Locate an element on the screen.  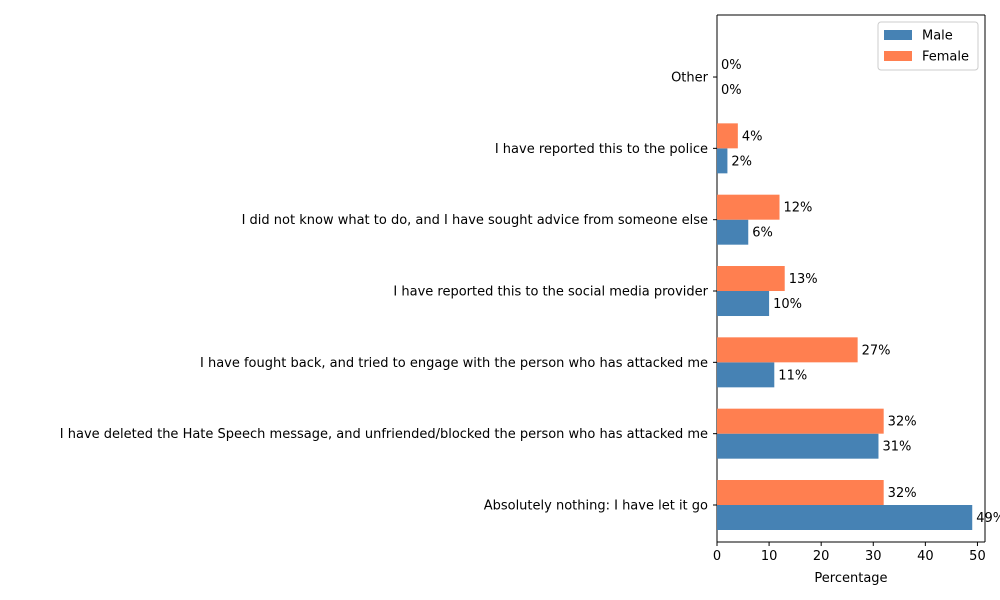
y-tick-label: Absolutely nothing: I have let it go is located at coordinates (596, 506).